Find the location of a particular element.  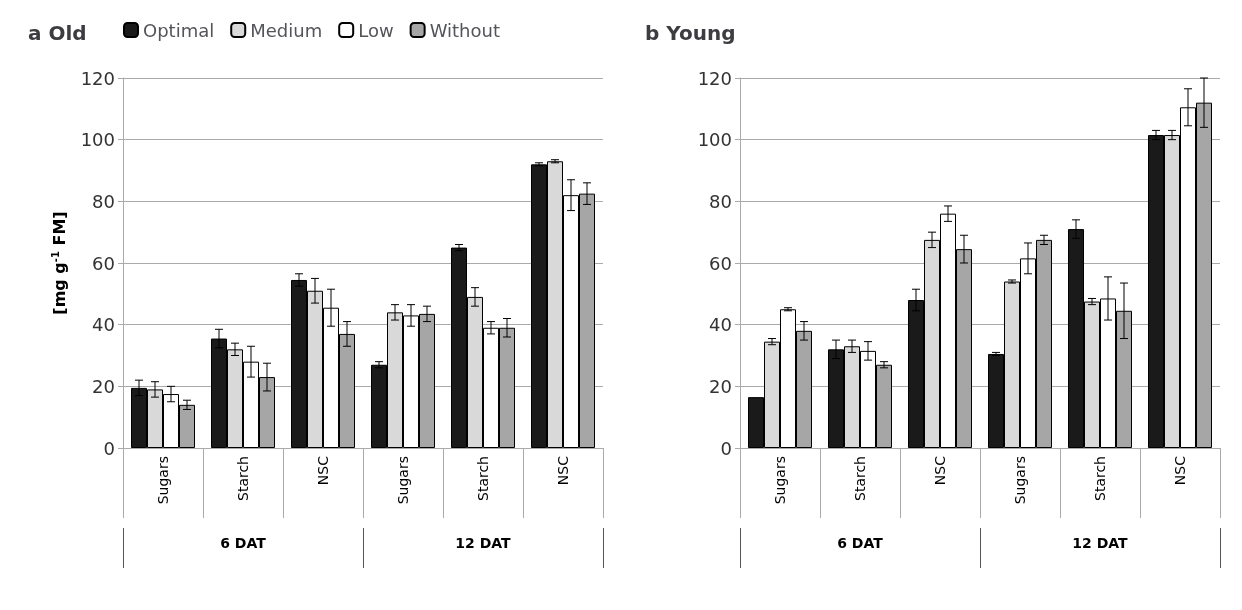

legend-label: Optimal is located at coordinates (179, 30).